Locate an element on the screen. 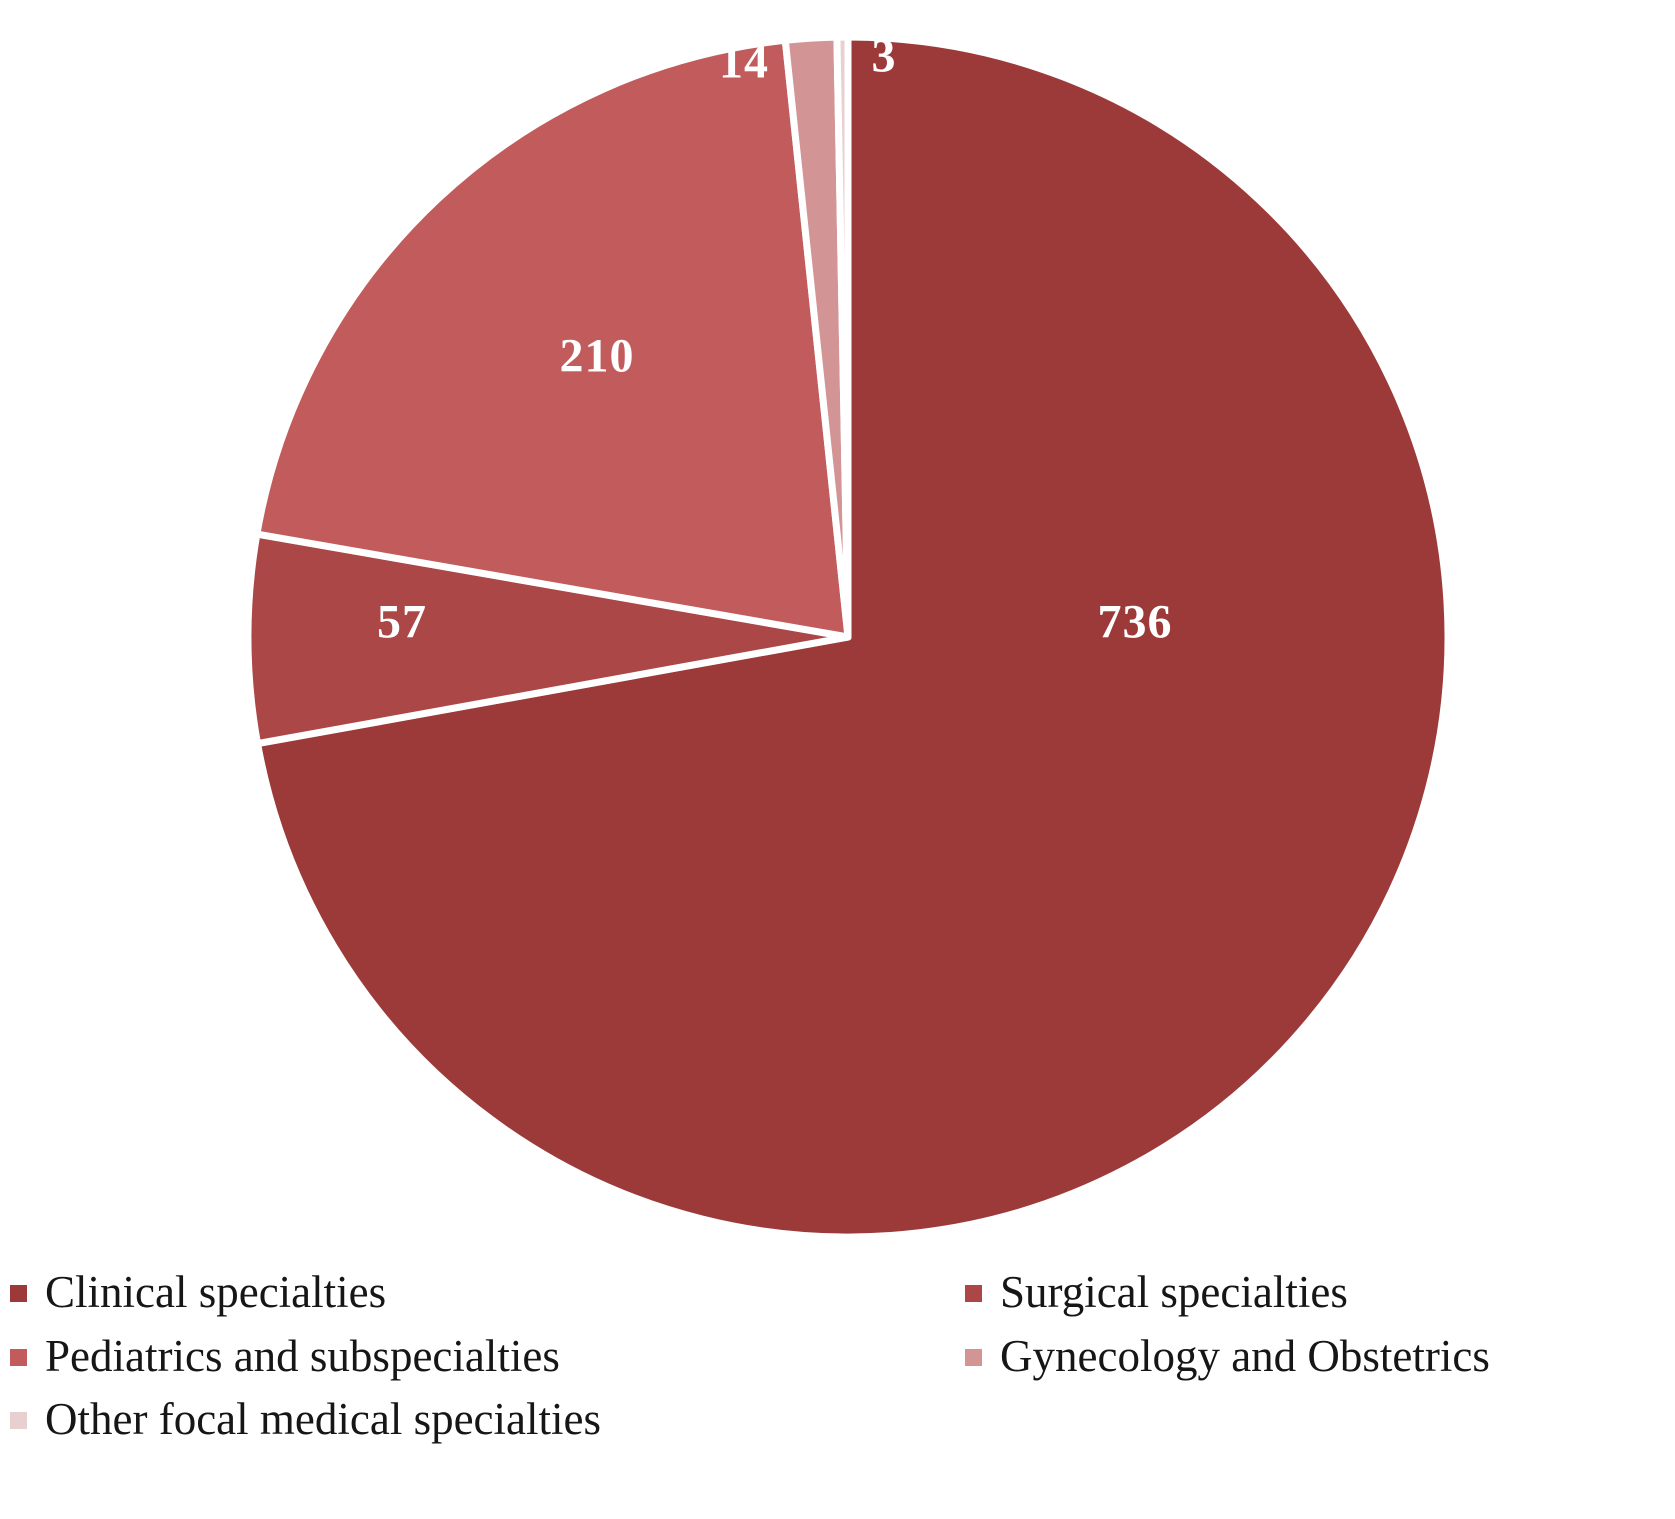 The height and width of the screenshot is (1519, 1675). legend-item-clinical: Clinical specialties is located at coordinates (482, 1292).